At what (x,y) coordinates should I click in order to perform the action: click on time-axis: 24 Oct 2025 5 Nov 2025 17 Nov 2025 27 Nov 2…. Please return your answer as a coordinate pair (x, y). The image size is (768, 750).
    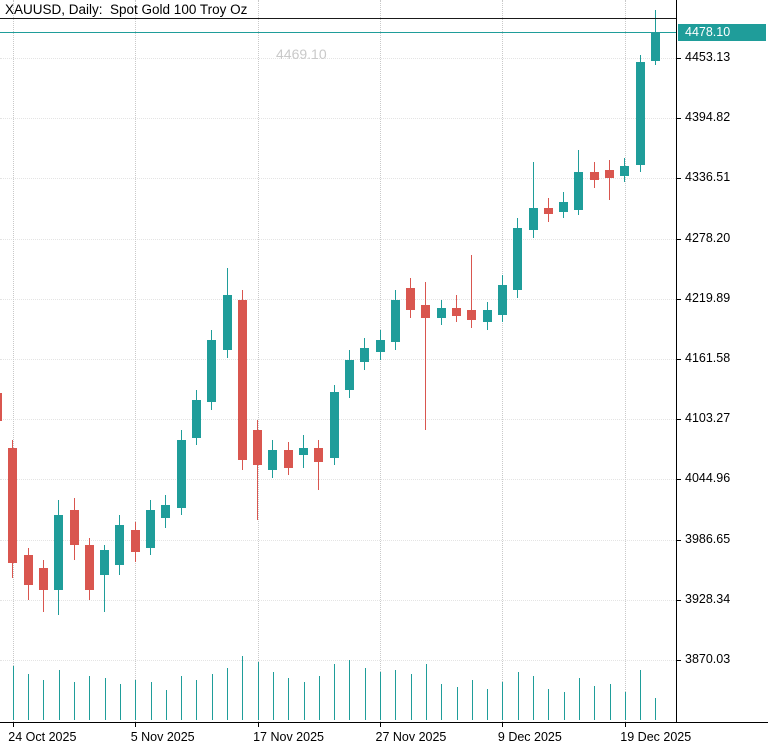
    Looking at the image, I should click on (384, 736).